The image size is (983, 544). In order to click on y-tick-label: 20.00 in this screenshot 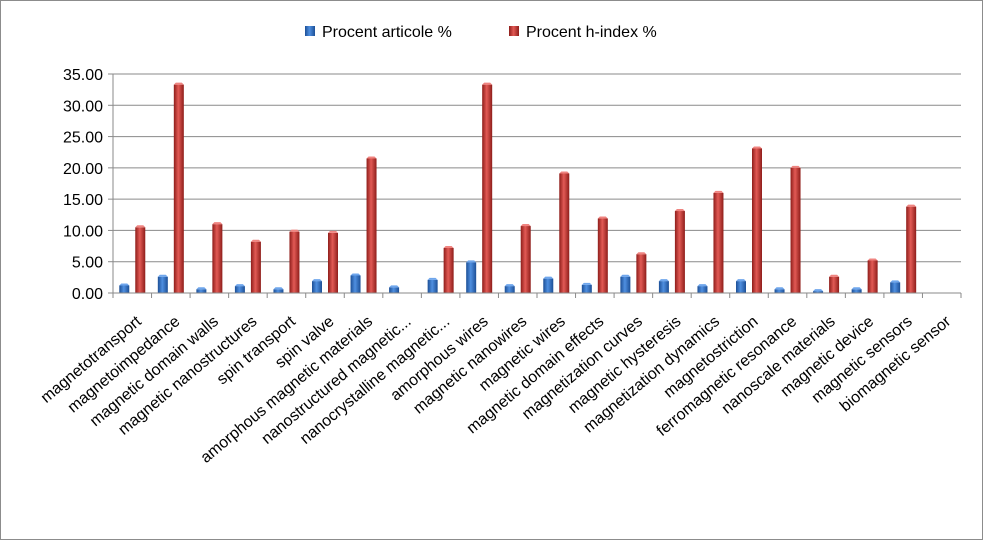, I will do `click(83, 169)`.